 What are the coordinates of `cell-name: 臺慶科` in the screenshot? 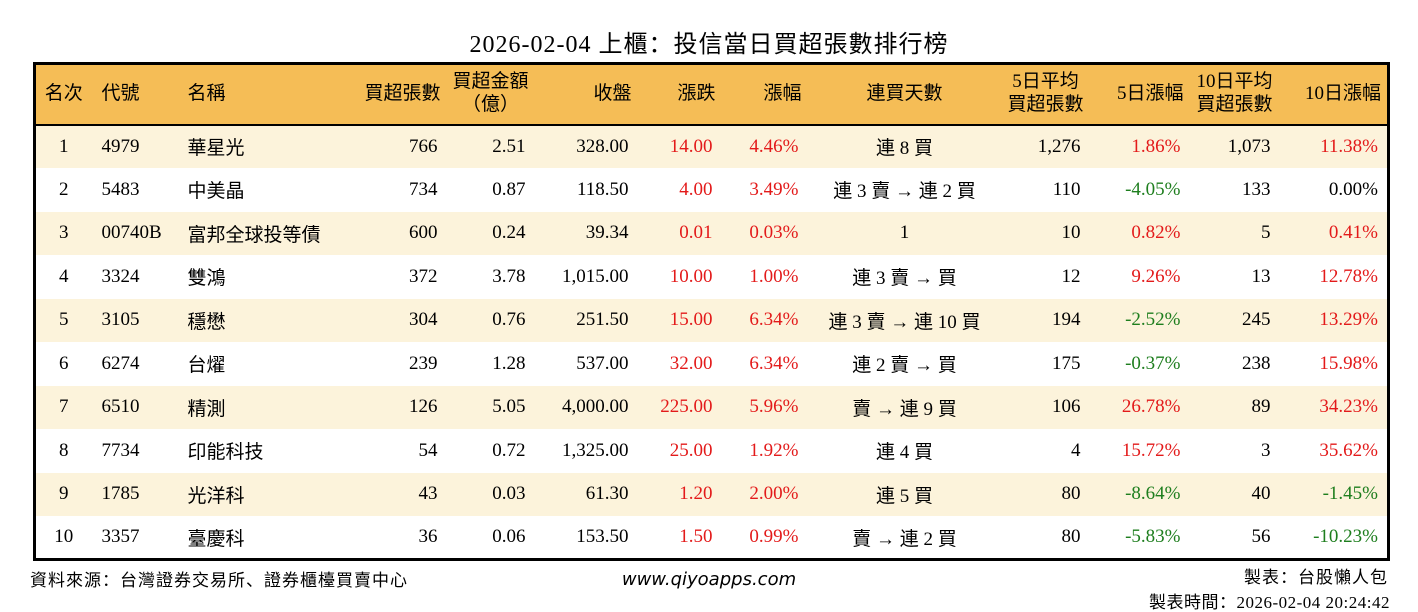 It's located at (216, 539).